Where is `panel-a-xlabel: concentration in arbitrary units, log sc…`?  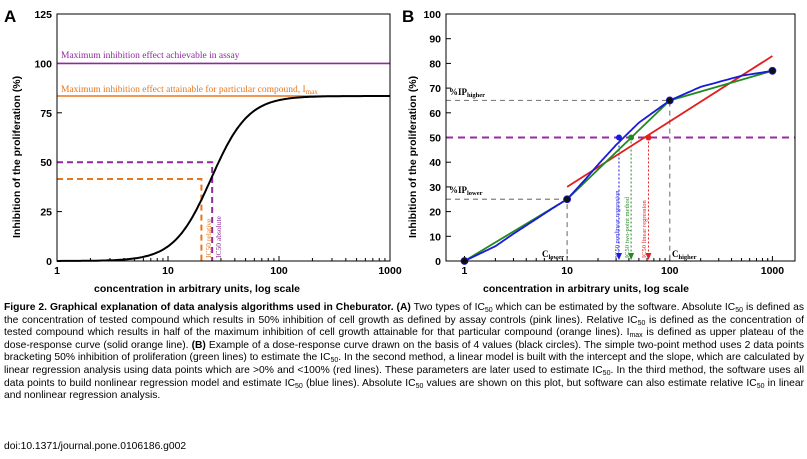 panel-a-xlabel: concentration in arbitrary units, log sc… is located at coordinates (197, 289).